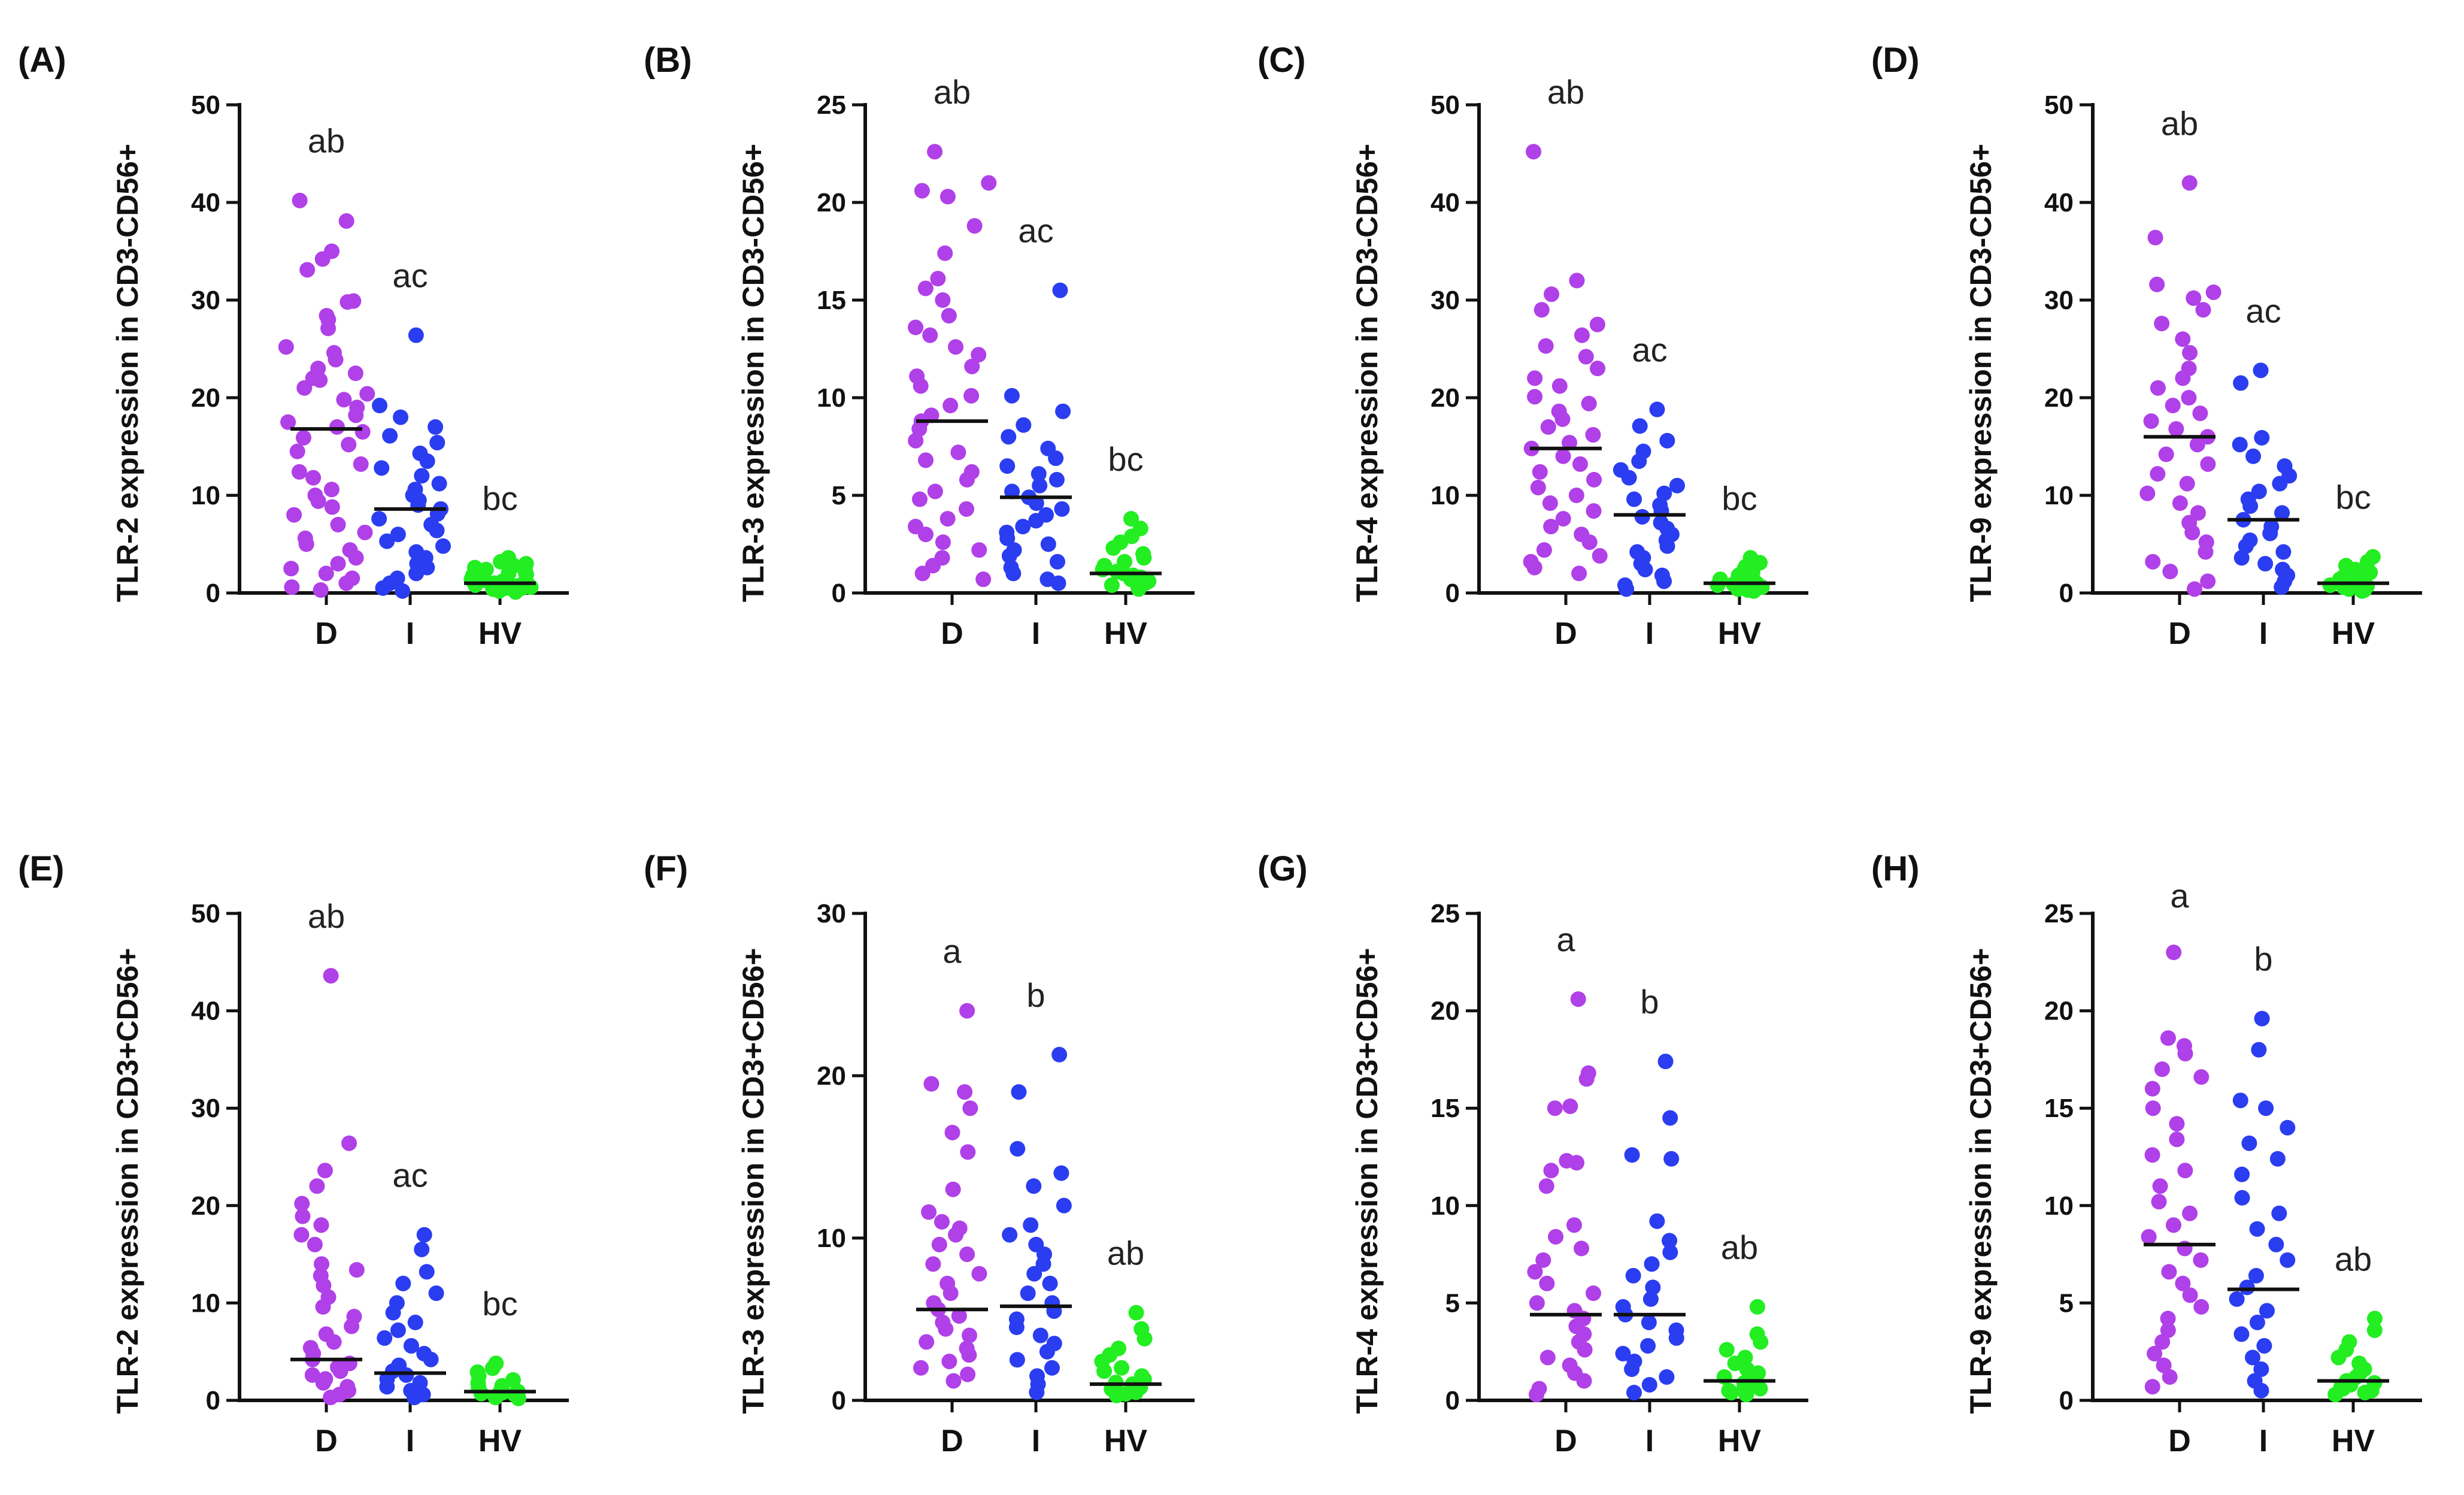 Image resolution: width=2464 pixels, height=1495 pixels. I want to click on significance-label: b, so click(1035, 995).